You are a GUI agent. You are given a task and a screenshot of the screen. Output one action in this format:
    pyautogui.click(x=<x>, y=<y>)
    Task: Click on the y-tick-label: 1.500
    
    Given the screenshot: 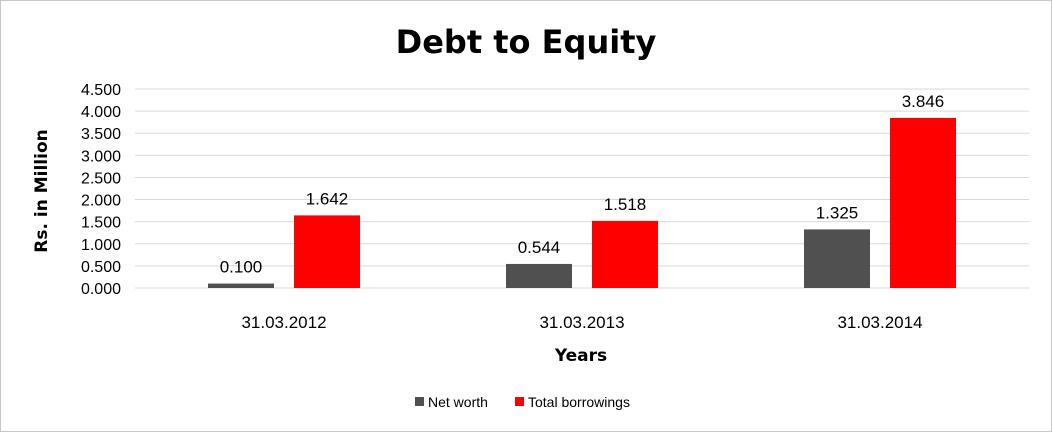 What is the action you would take?
    pyautogui.click(x=101, y=223)
    